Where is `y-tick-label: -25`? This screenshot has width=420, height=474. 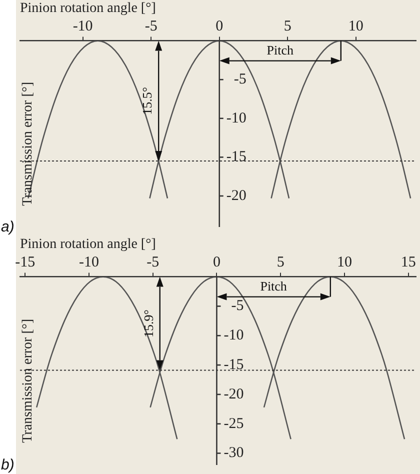
y-tick-label: -25 is located at coordinates (234, 424).